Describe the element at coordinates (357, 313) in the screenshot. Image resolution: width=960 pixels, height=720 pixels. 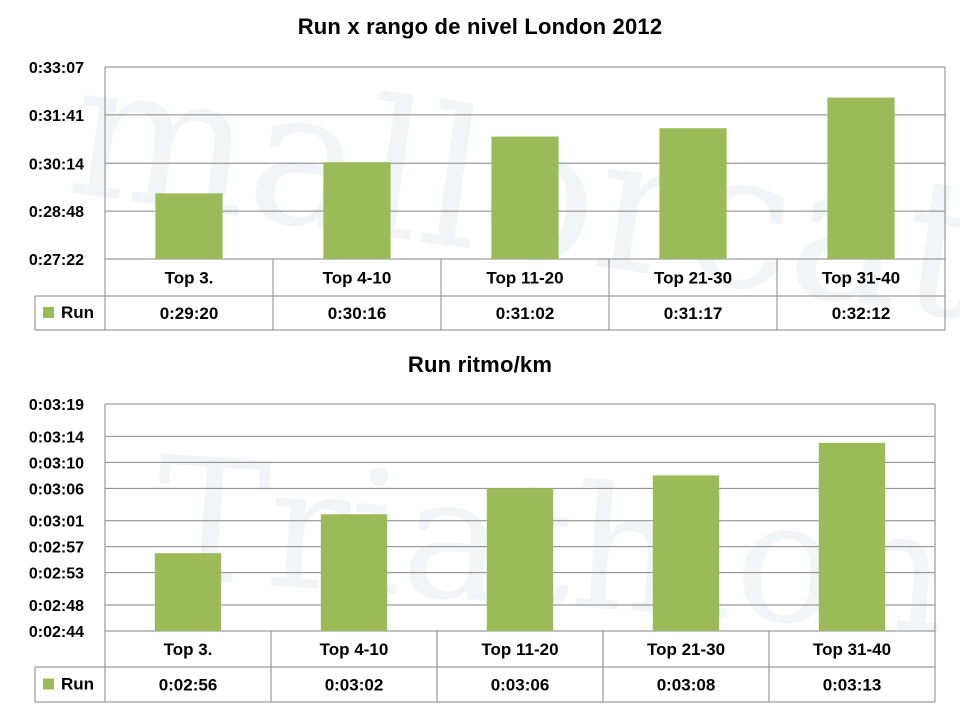
I see `table-value: 0:30:16` at that location.